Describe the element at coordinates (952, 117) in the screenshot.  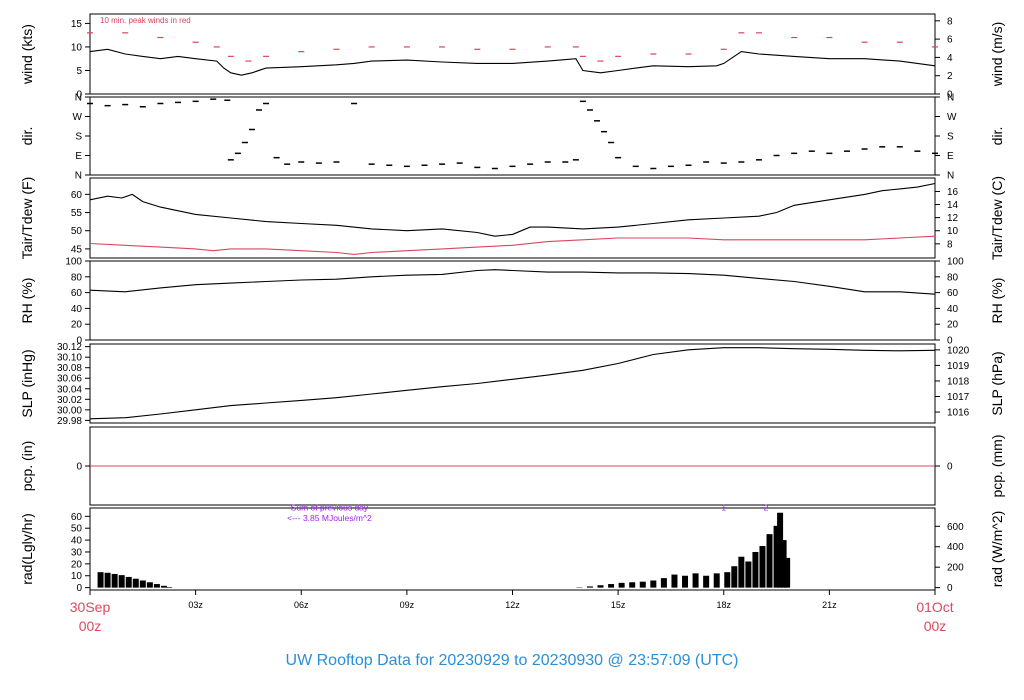
I see `y-tick-label-right: W` at that location.